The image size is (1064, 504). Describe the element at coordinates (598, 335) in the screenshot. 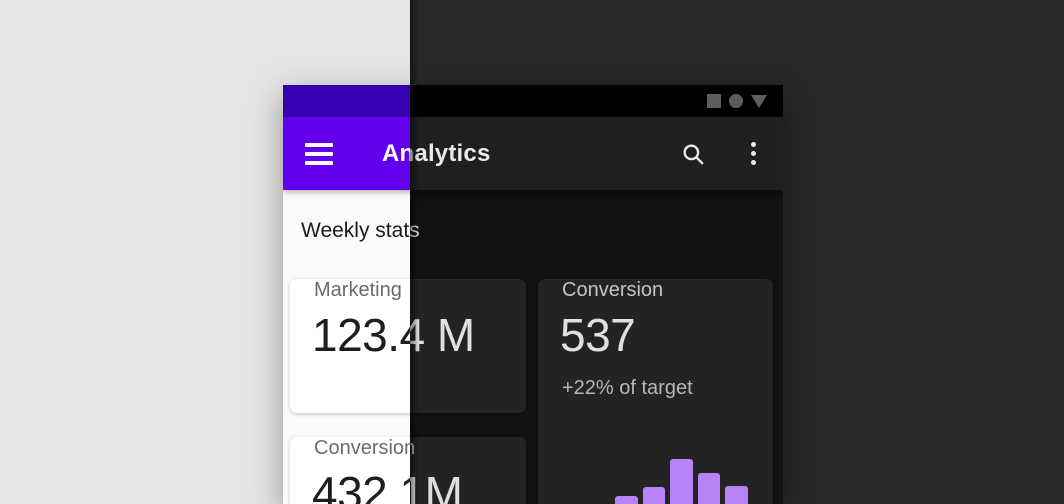

I see `card-value: 537` at that location.